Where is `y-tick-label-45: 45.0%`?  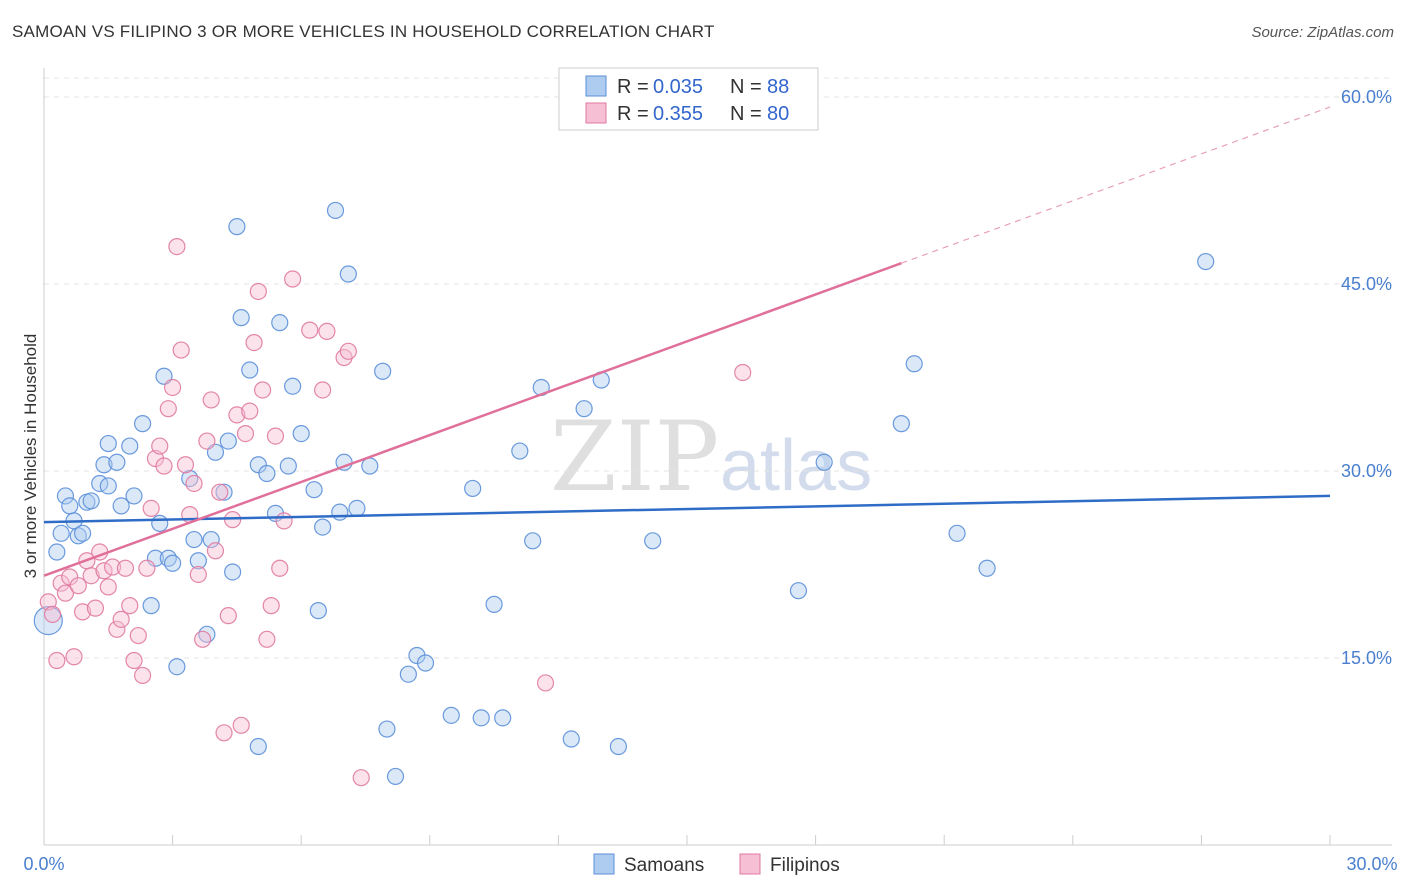 y-tick-label-45: 45.0% is located at coordinates (1366, 284).